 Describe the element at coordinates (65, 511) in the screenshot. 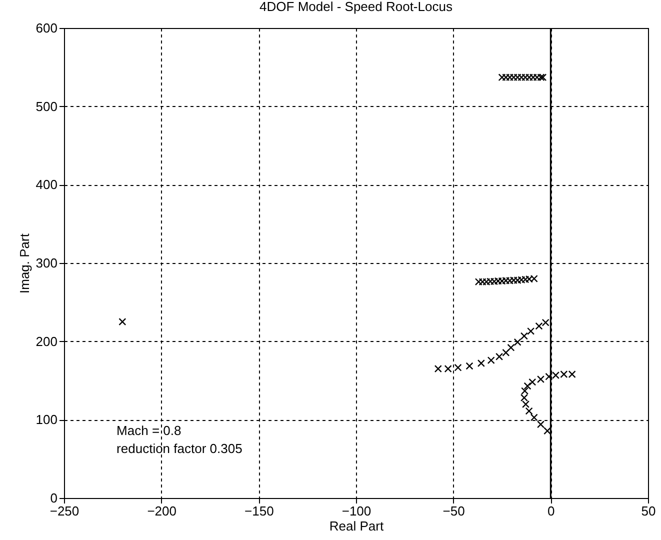

I see `x-tick-label: −250` at that location.